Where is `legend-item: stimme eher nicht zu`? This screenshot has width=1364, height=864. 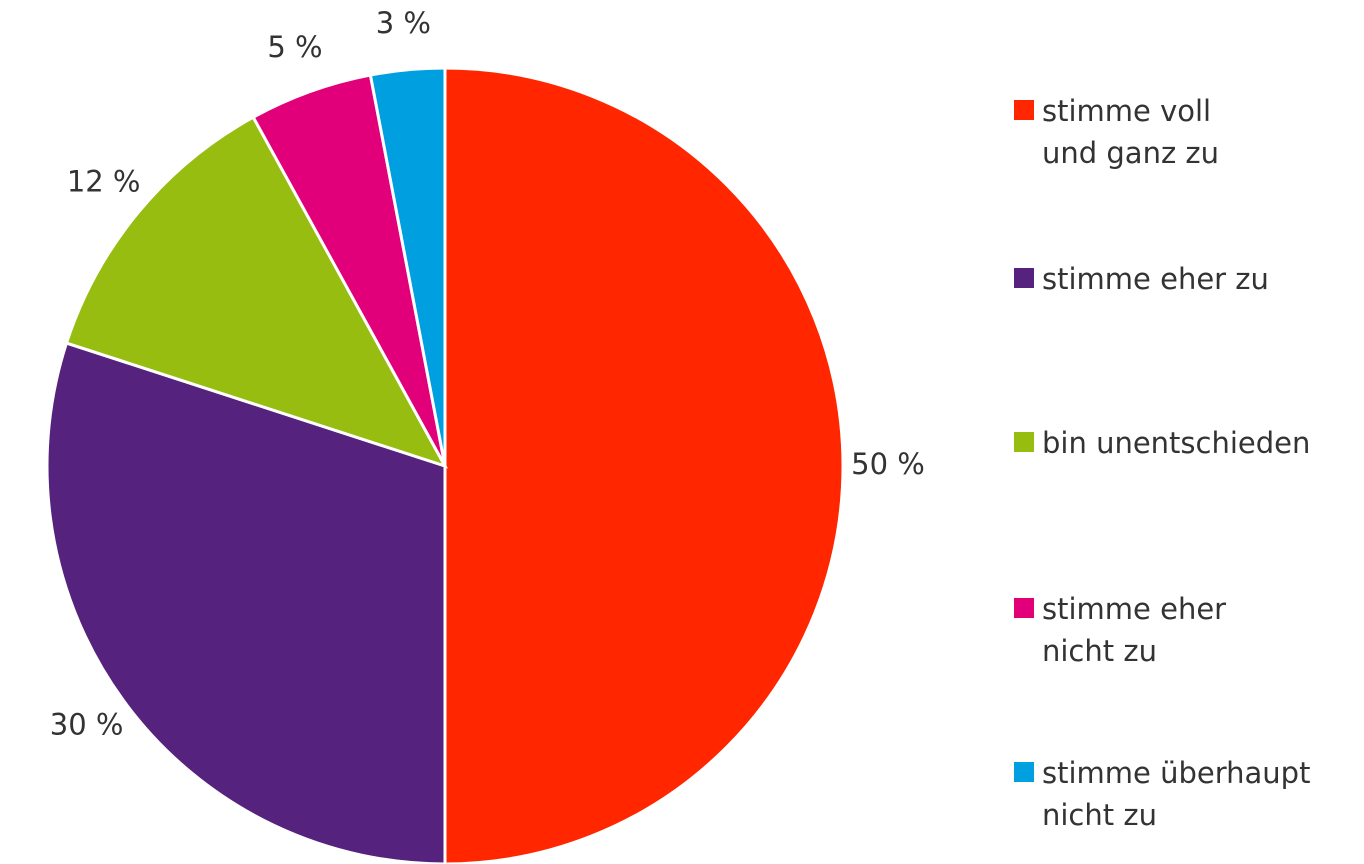 legend-item: stimme eher nicht zu is located at coordinates (1120, 630).